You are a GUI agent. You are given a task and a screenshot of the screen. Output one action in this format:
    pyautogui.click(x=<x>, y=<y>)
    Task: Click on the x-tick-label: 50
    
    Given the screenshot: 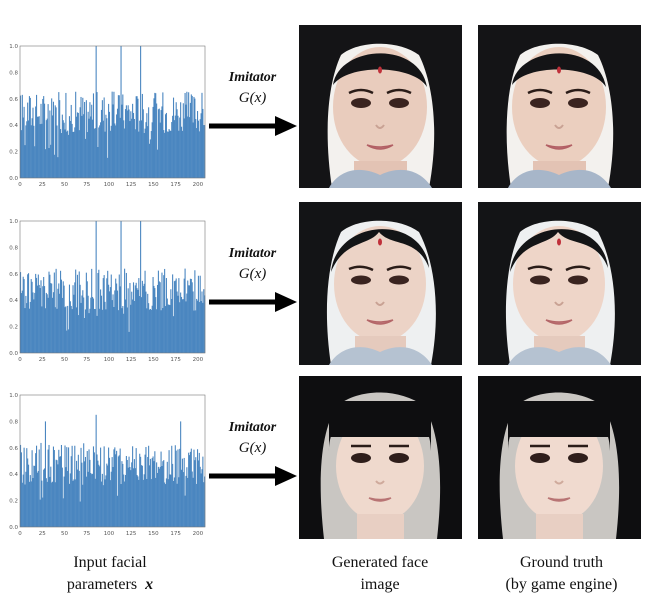 What is the action you would take?
    pyautogui.click(x=64, y=360)
    